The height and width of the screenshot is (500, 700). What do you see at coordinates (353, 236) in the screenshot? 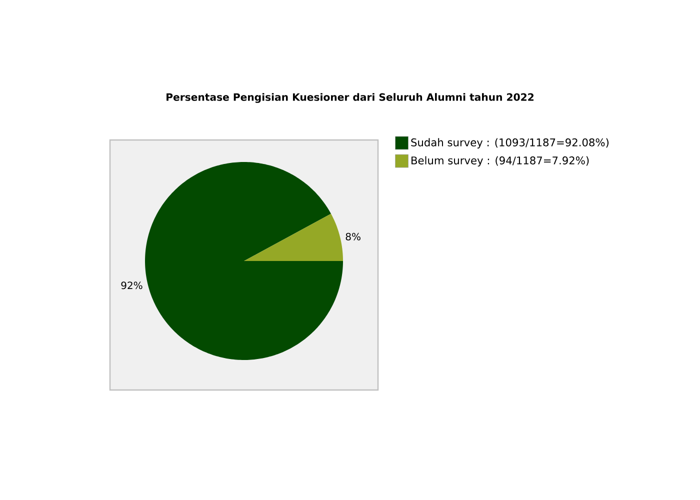
I see `data-label: 8%` at bounding box center [353, 236].